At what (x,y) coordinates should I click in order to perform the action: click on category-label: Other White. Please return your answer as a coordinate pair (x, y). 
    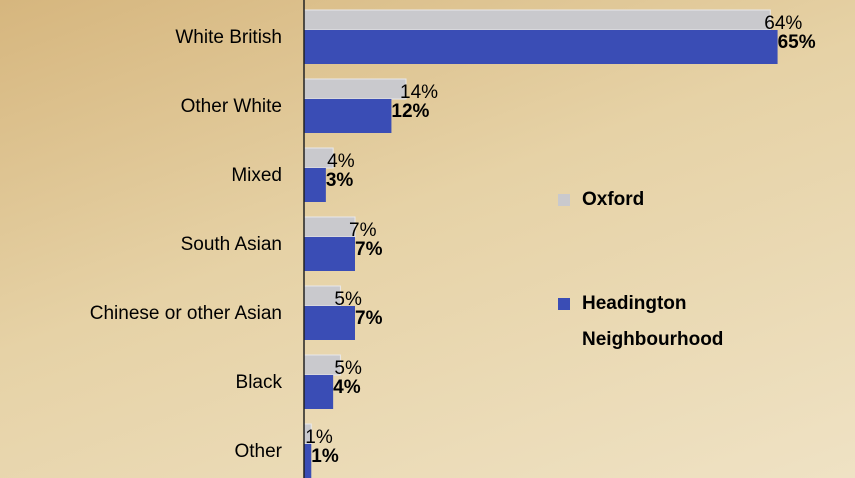
    Looking at the image, I should click on (231, 106).